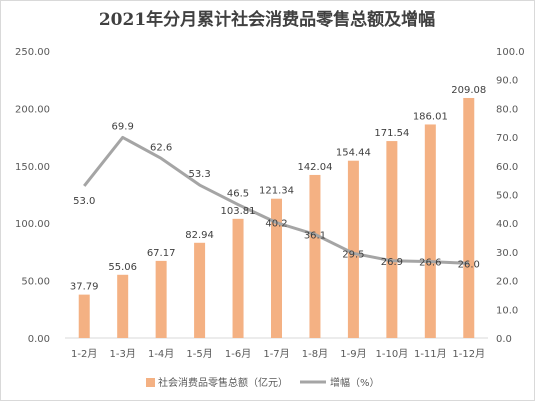  What do you see at coordinates (276, 224) in the screenshot?
I see `line-data-label: 40.2` at bounding box center [276, 224].